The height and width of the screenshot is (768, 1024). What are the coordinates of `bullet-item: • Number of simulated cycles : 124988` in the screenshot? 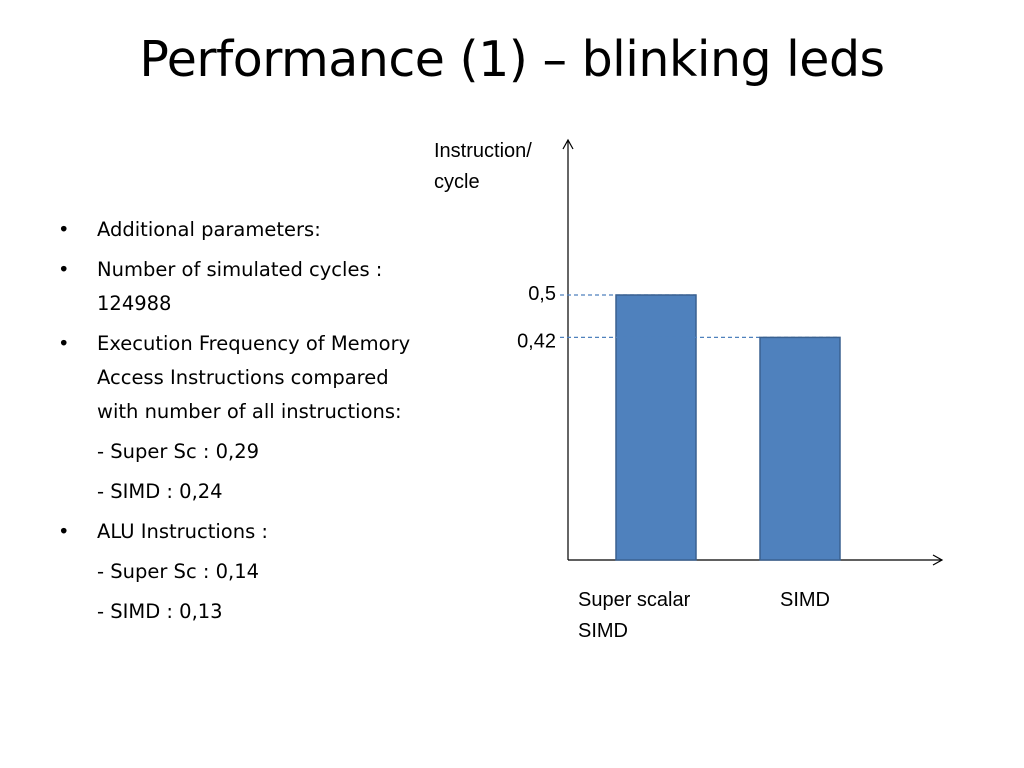 It's located at (243, 287).